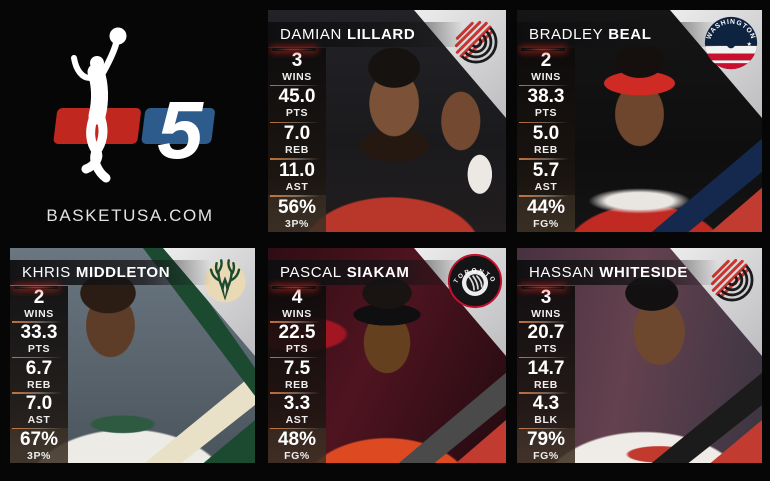 This screenshot has width=770, height=481. I want to click on player-last-name: BEAL, so click(630, 34).